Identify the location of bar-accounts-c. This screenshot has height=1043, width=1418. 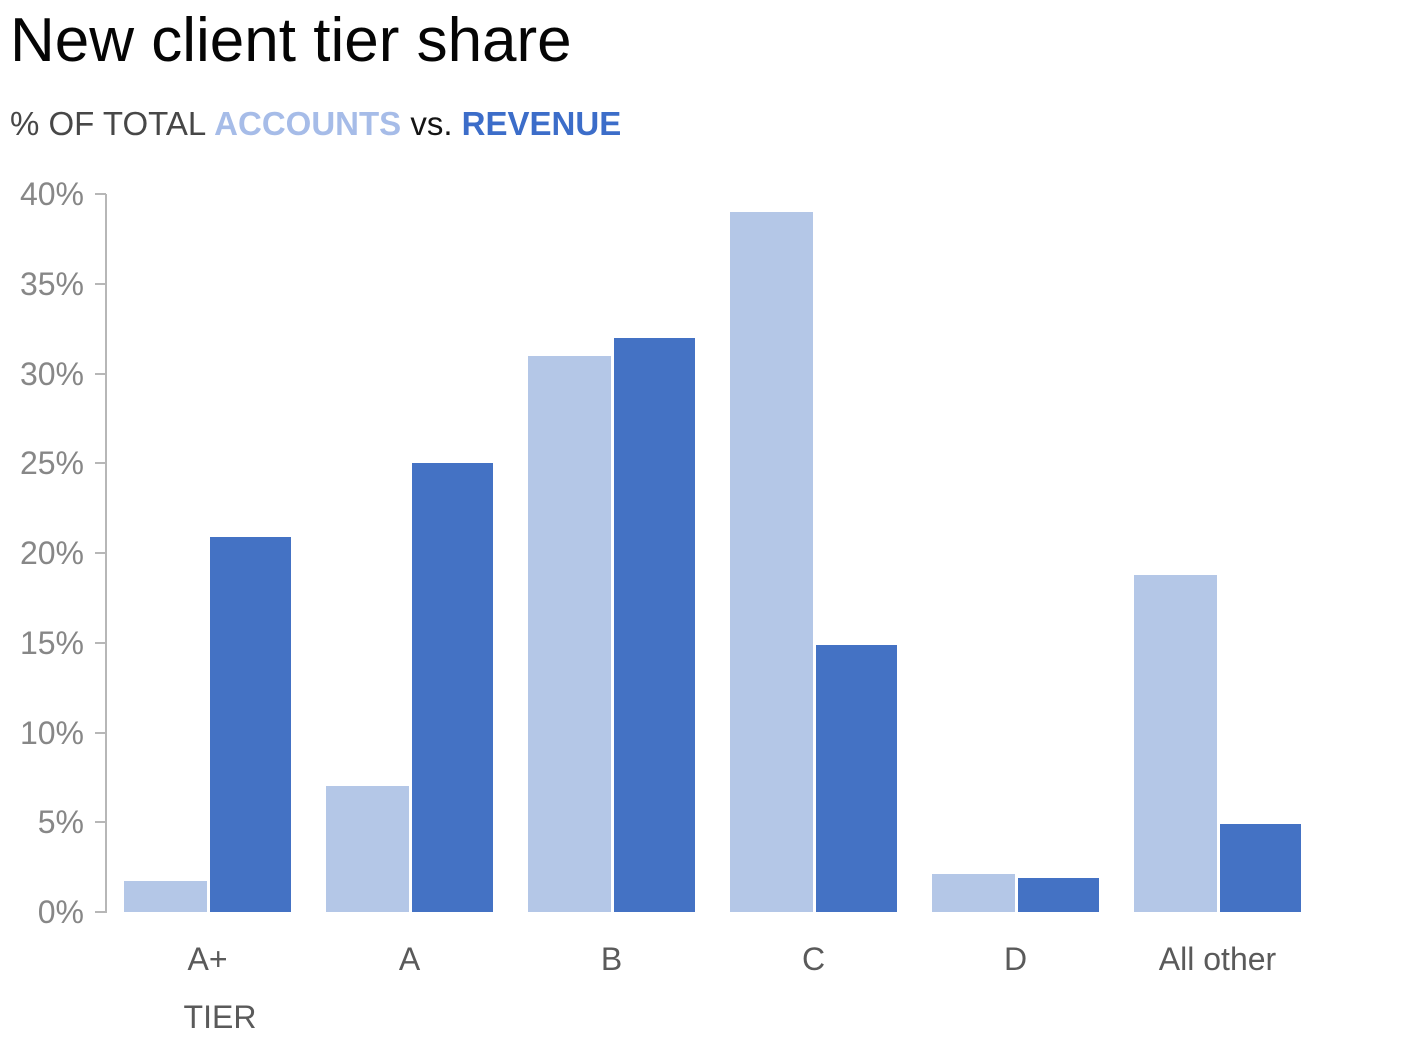
(771, 562).